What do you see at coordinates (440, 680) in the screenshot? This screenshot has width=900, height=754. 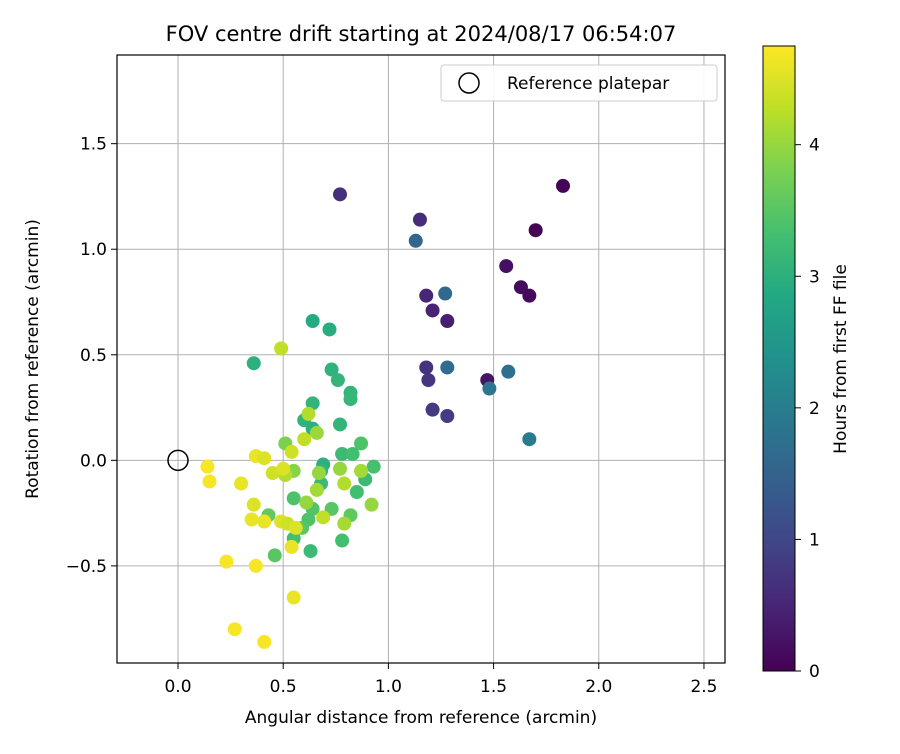 I see `x-axis-ticks: 0.0 0.5 1.0 1.5 2.0 2.5` at bounding box center [440, 680].